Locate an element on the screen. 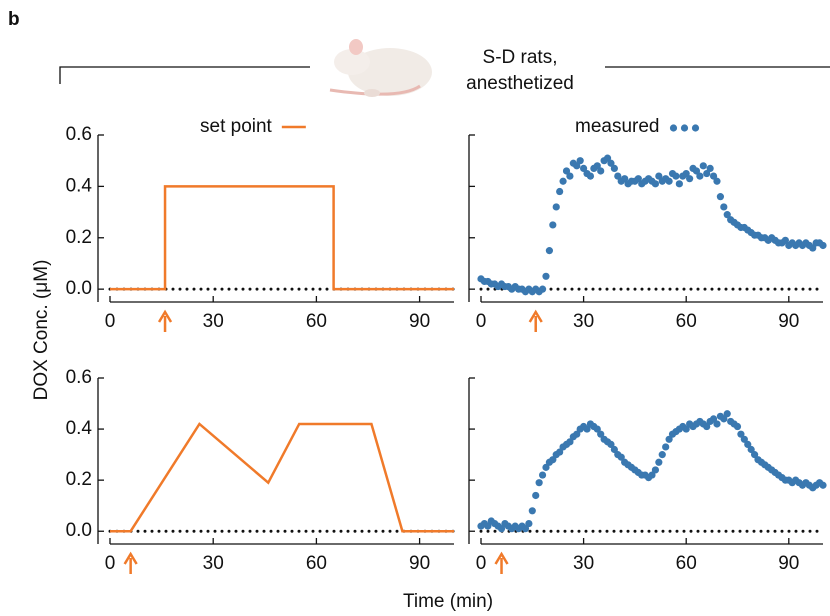  panel-label: b is located at coordinates (14, 19).